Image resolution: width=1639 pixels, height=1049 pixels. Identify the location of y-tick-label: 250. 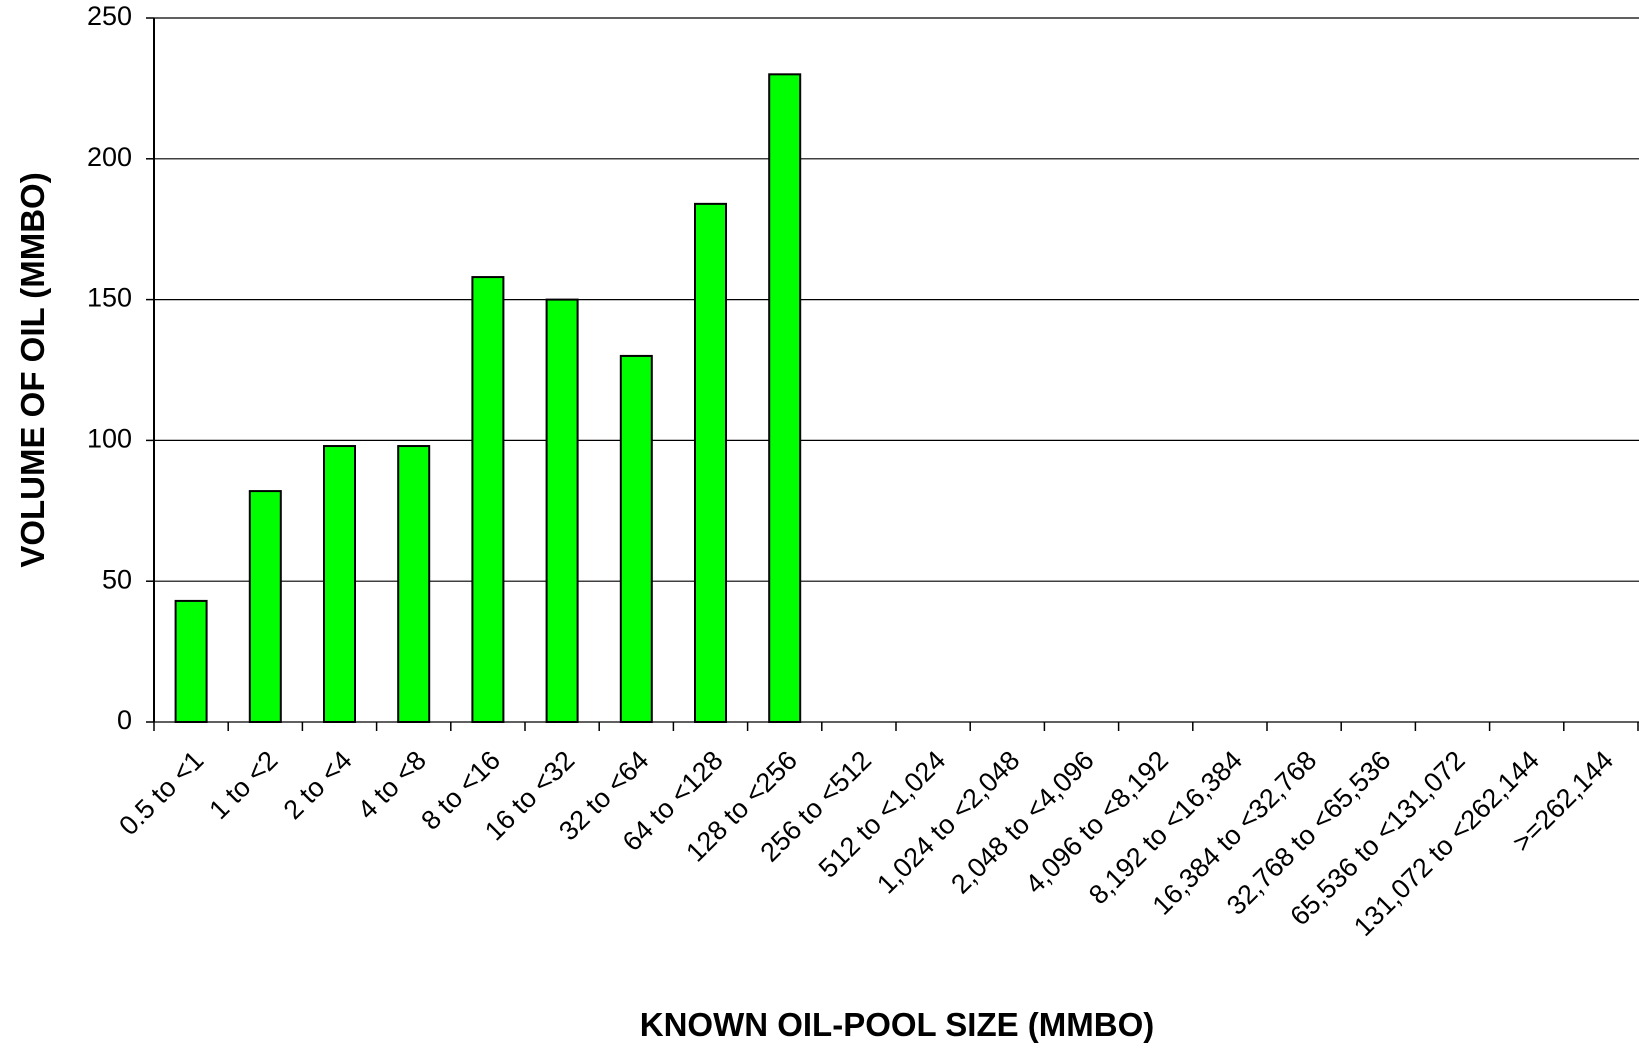
(109, 16).